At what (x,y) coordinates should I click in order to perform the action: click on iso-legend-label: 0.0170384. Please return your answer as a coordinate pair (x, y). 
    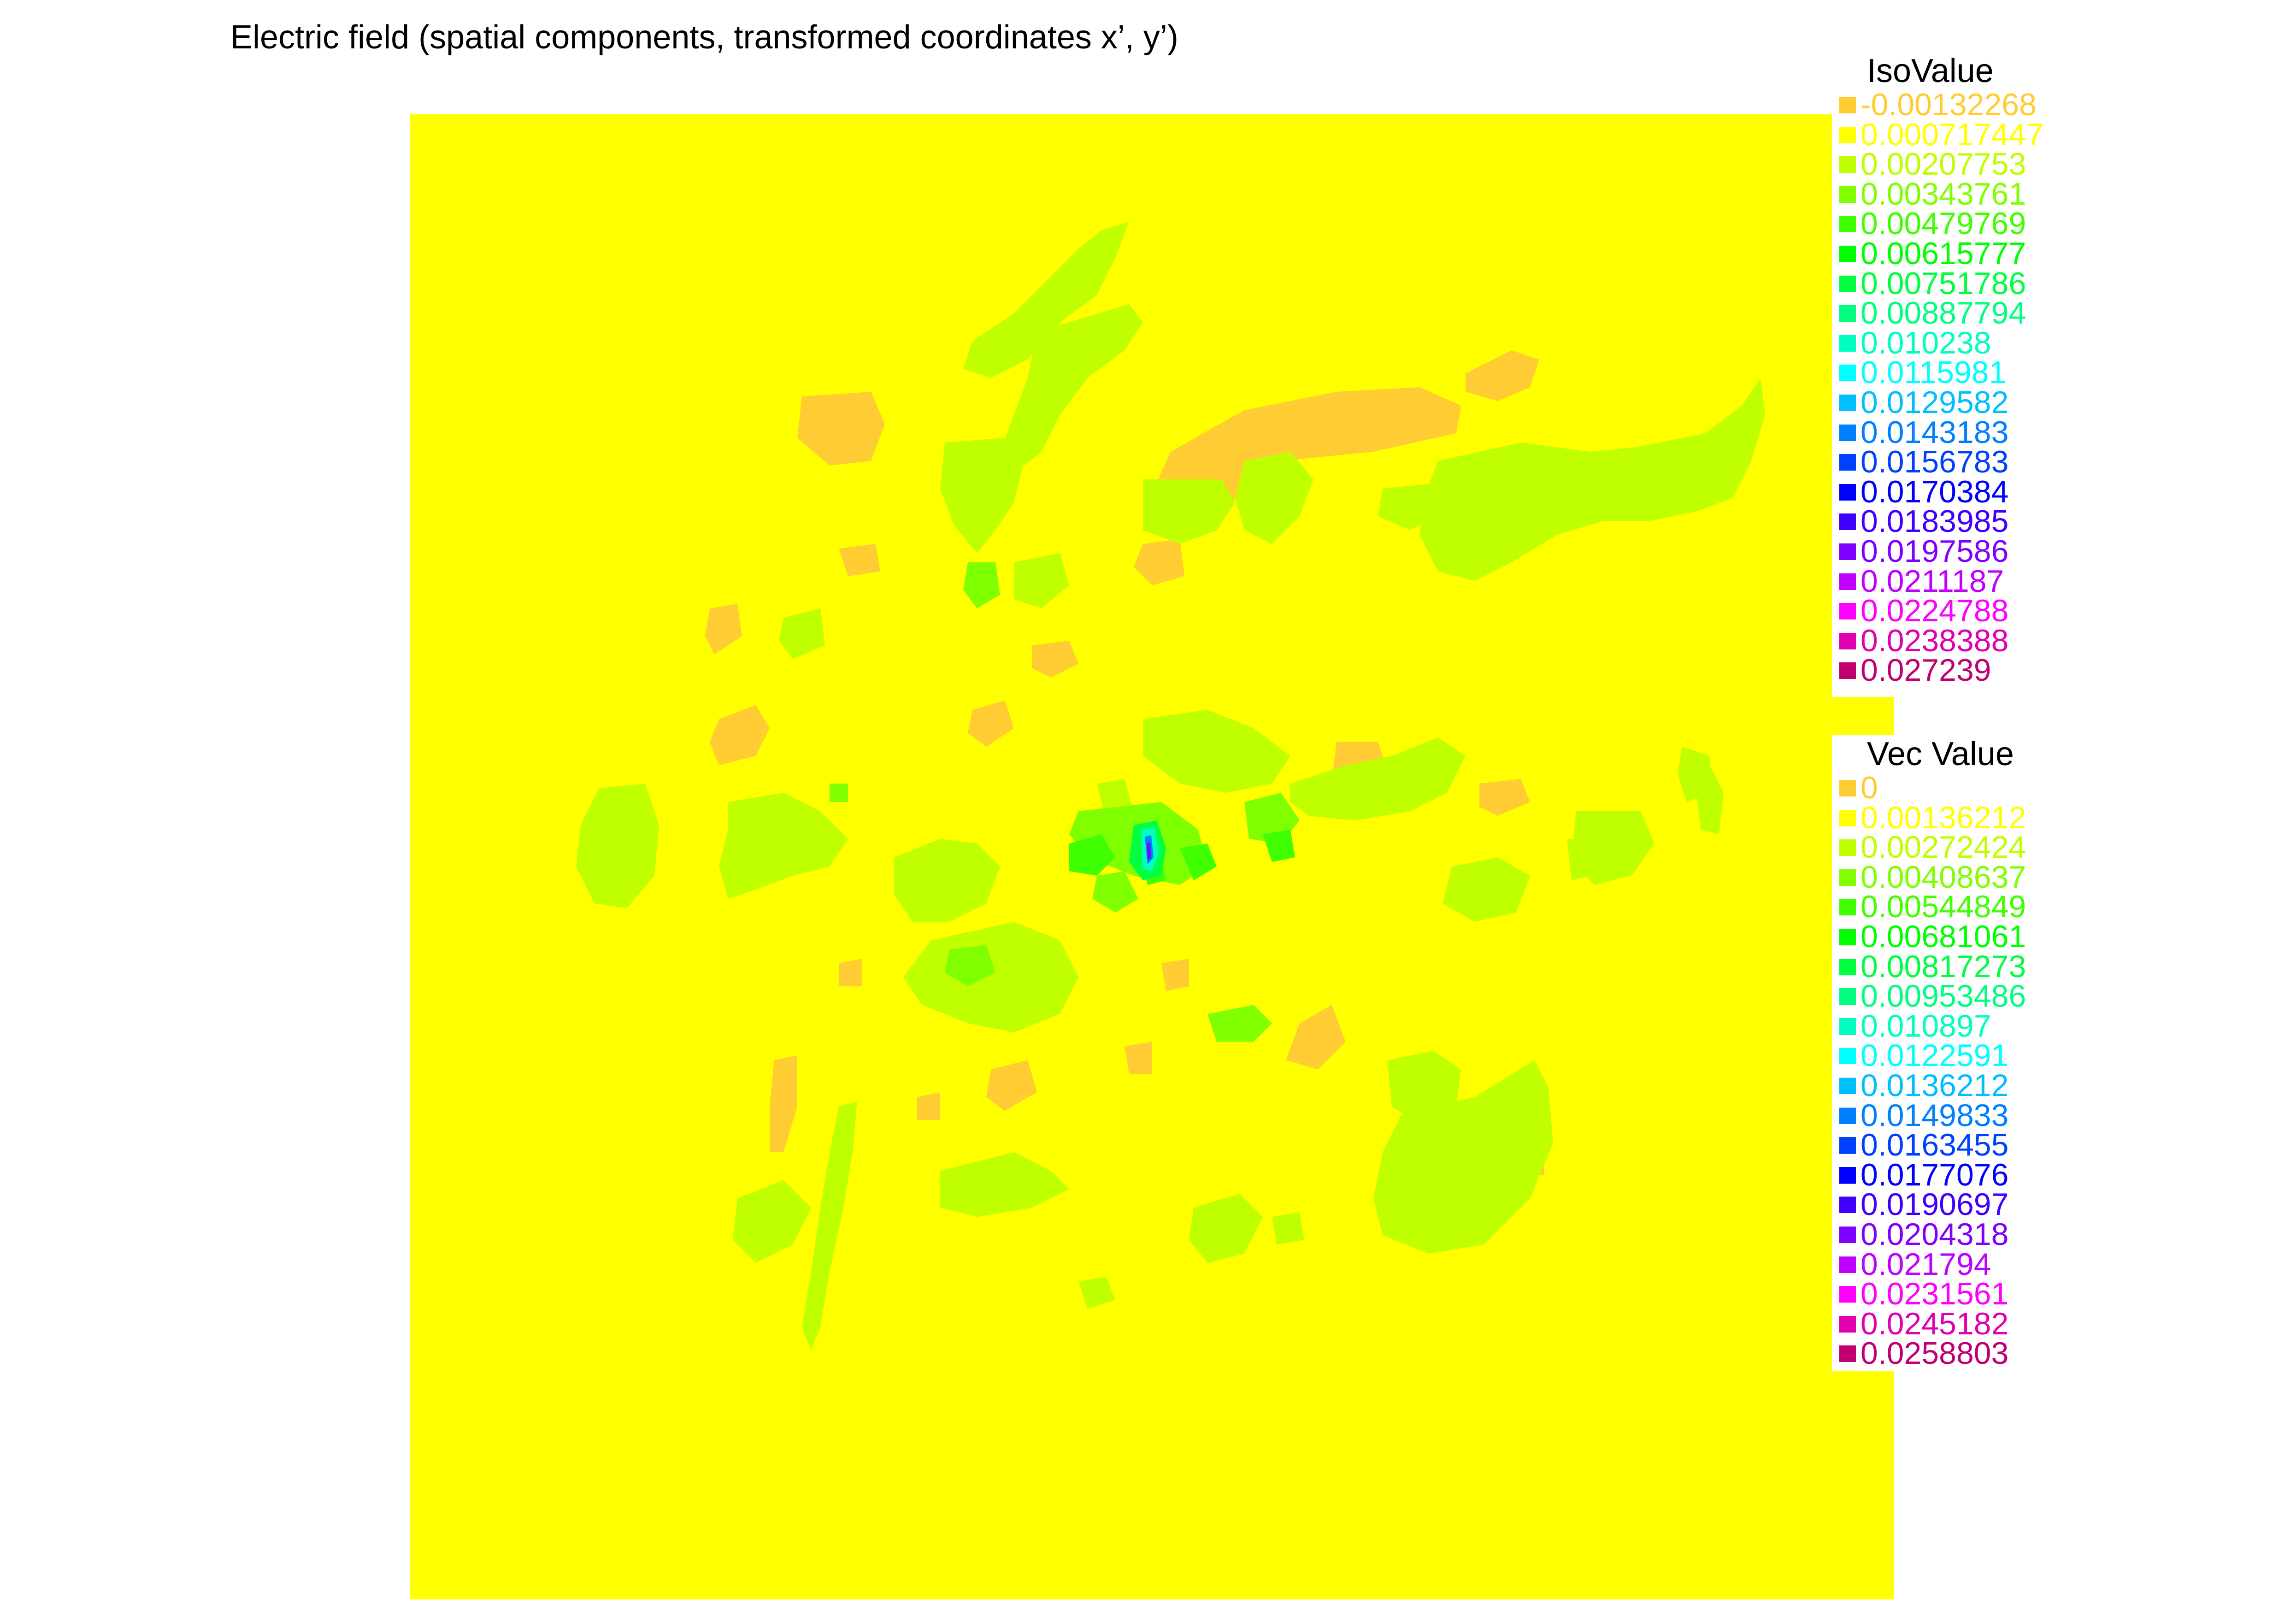
    Looking at the image, I should click on (1934, 491).